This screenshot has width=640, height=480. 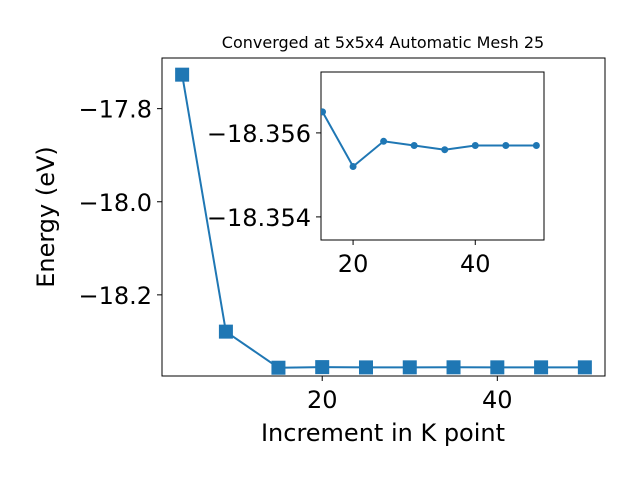 I want to click on inset-plot-frame, so click(x=432, y=156).